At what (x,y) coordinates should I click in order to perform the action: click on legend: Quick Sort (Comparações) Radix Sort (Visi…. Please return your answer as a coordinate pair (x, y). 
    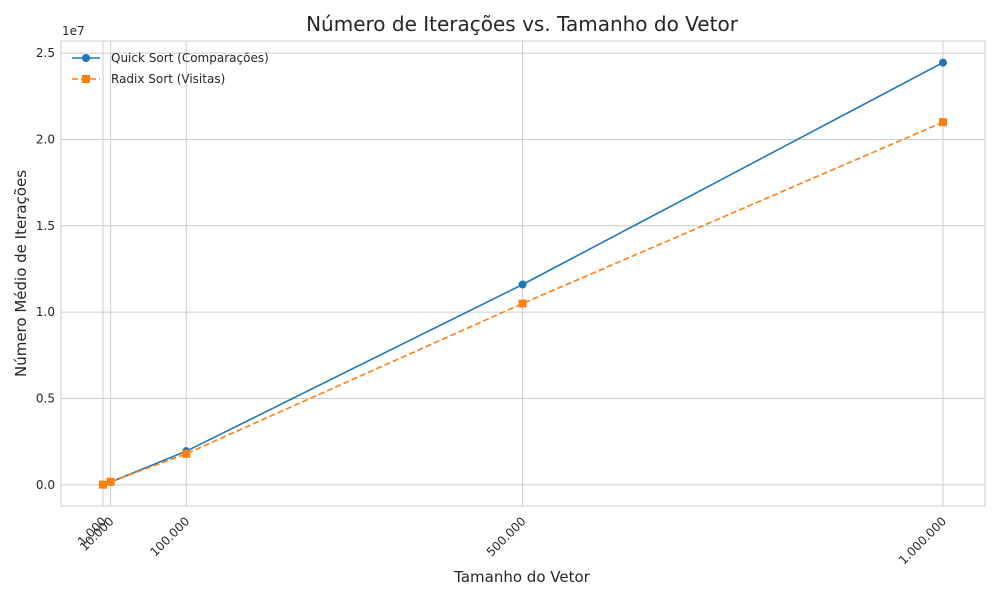
    Looking at the image, I should click on (170, 68).